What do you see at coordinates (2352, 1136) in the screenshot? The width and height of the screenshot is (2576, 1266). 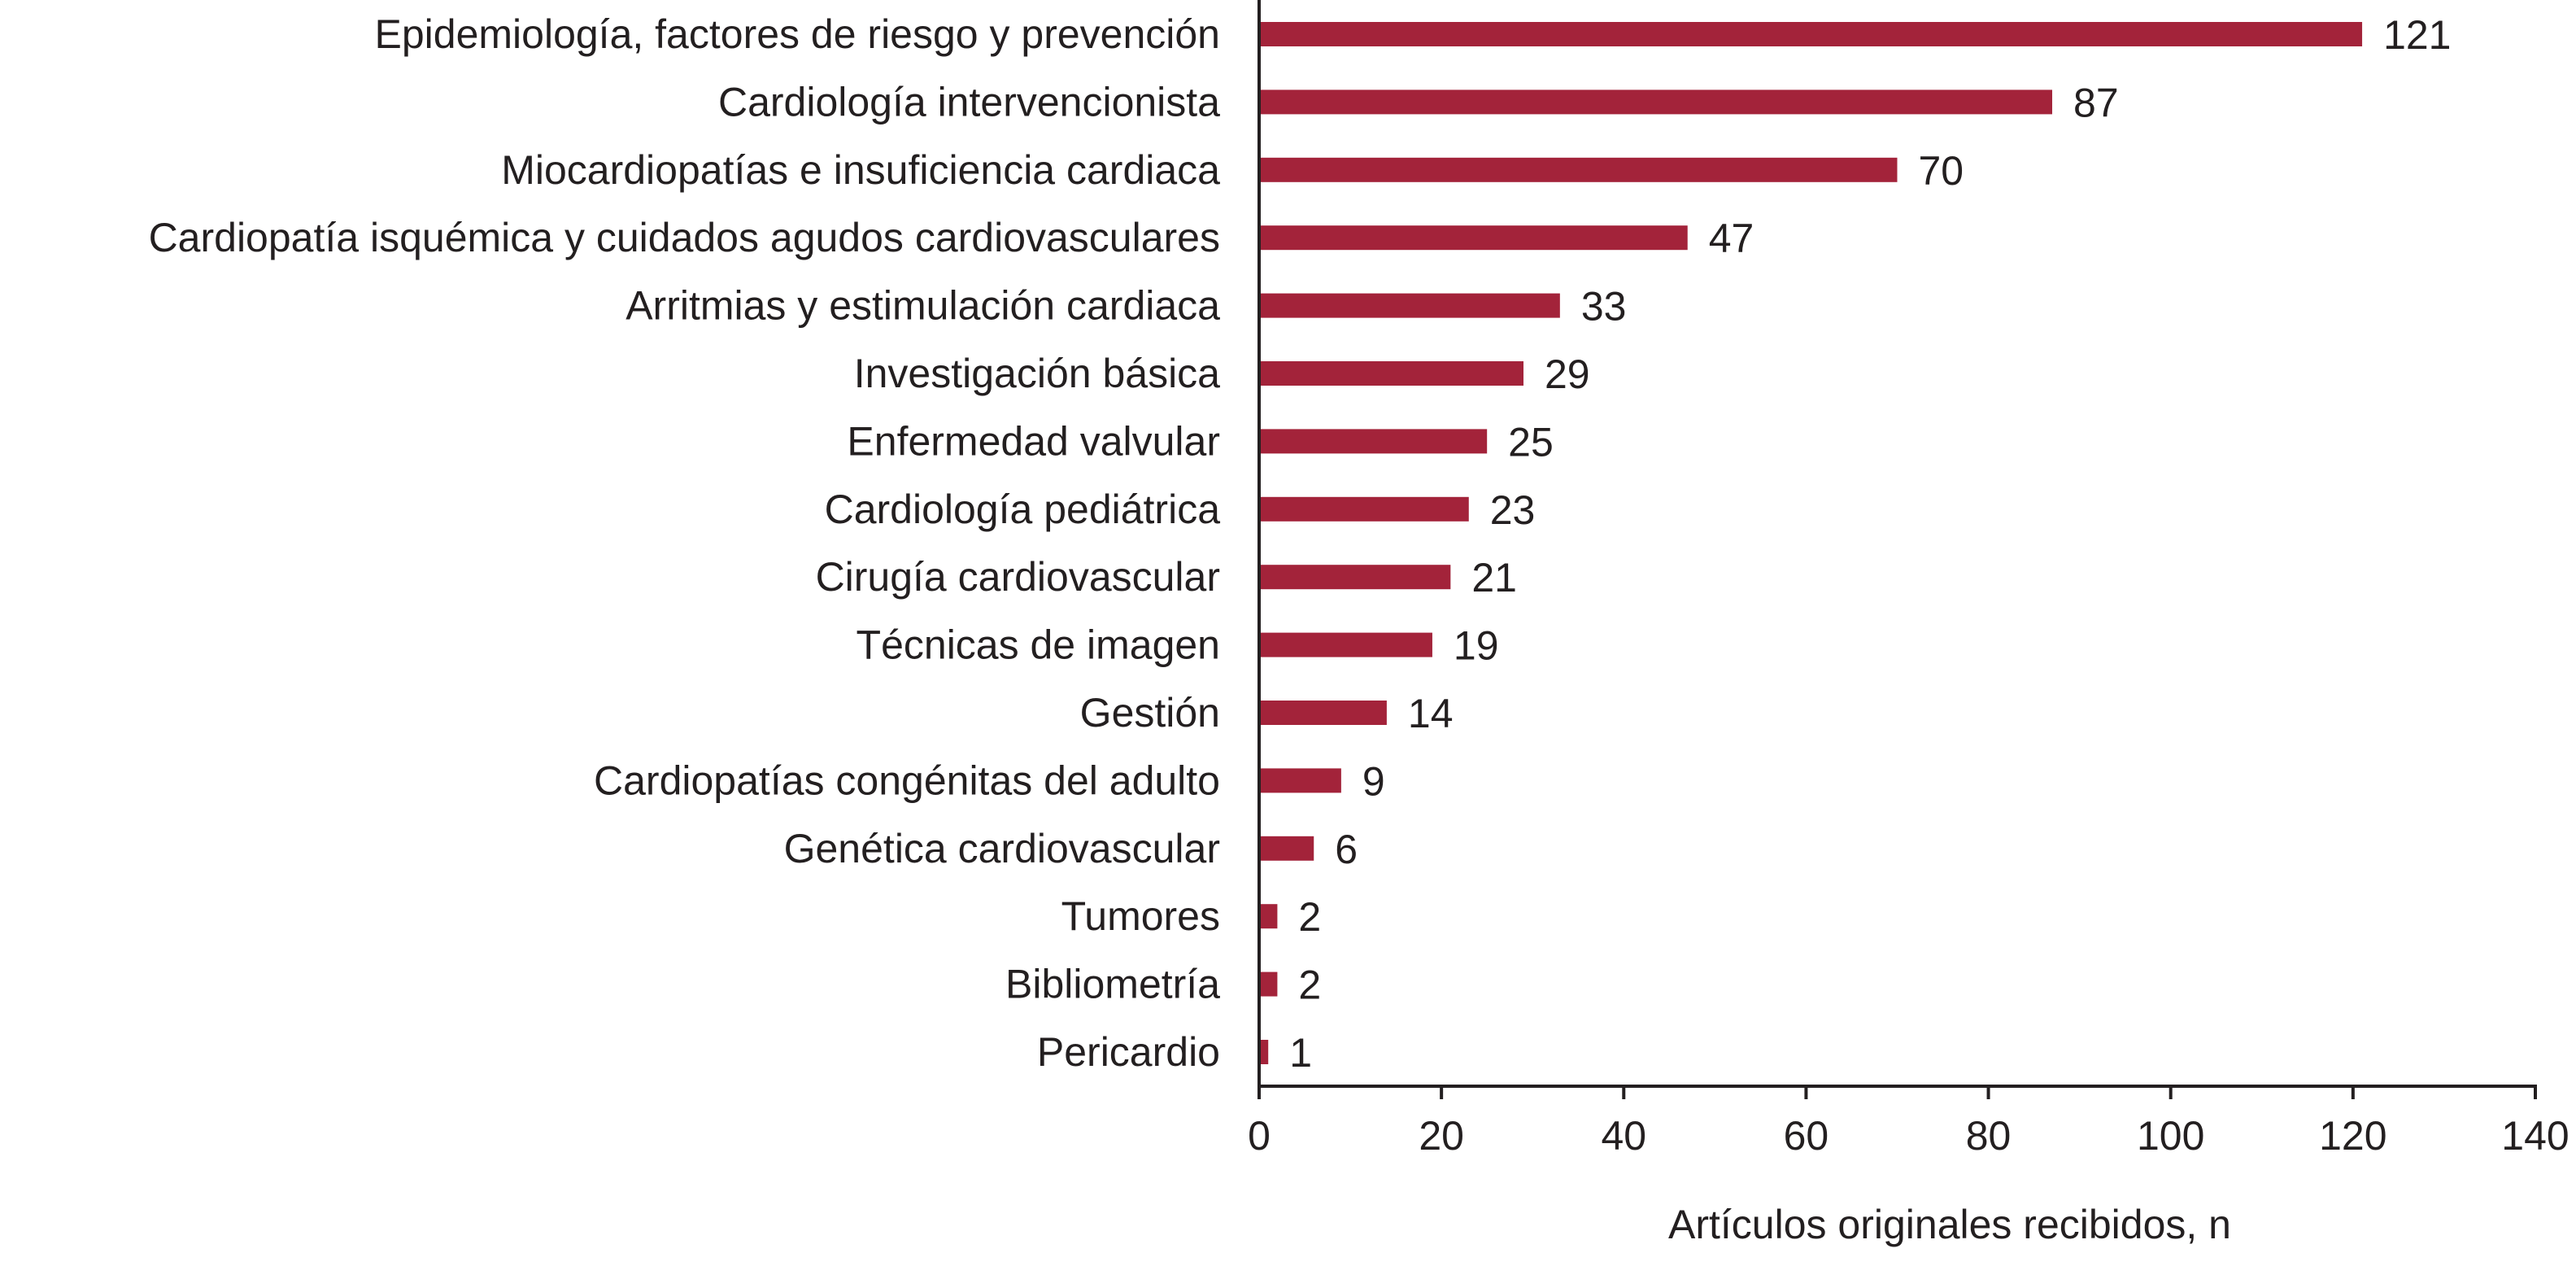 I see `x-tick-label-120: 120` at bounding box center [2352, 1136].